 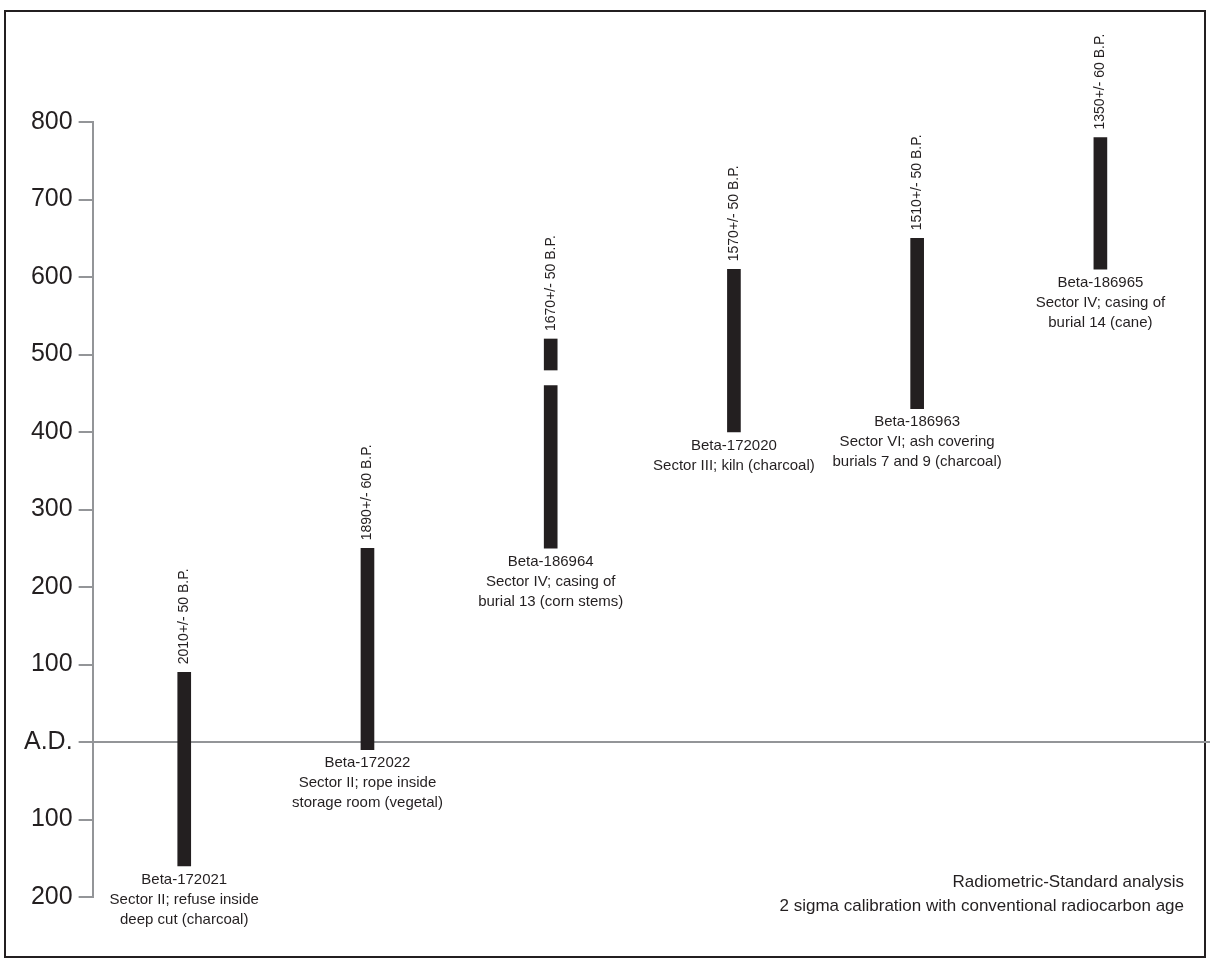 What do you see at coordinates (366, 492) in the screenshot?
I see `annotation: 1890+/- 60 B.P.` at bounding box center [366, 492].